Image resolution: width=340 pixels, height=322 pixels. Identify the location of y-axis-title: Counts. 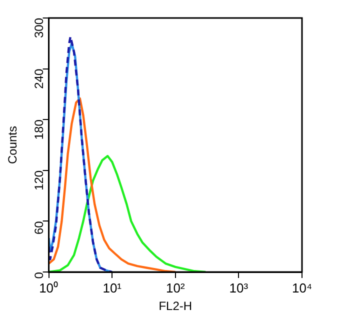
(13, 145).